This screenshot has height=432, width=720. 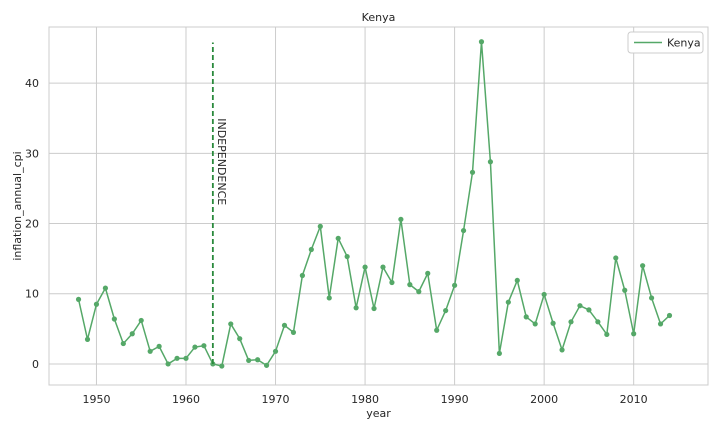 I want to click on x-tick-label: 2010, so click(x=634, y=399).